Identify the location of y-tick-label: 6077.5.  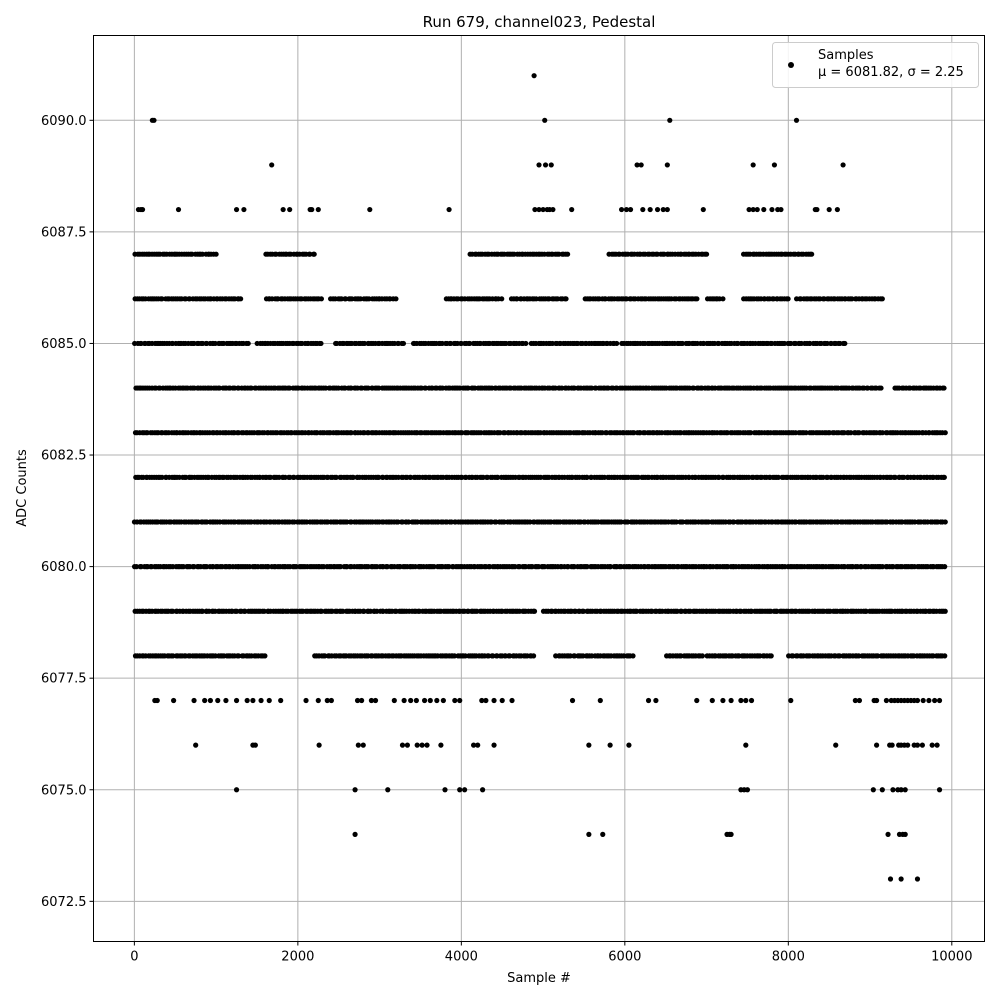
(64, 679).